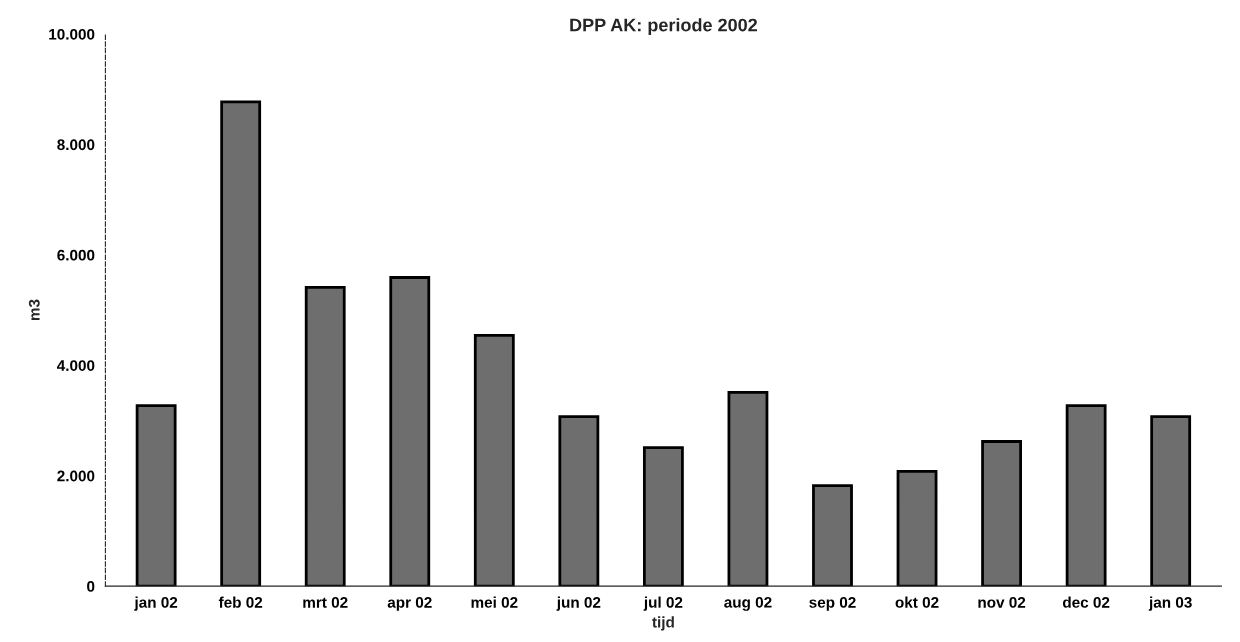  What do you see at coordinates (91, 586) in the screenshot?
I see `y-tick-label: 0` at bounding box center [91, 586].